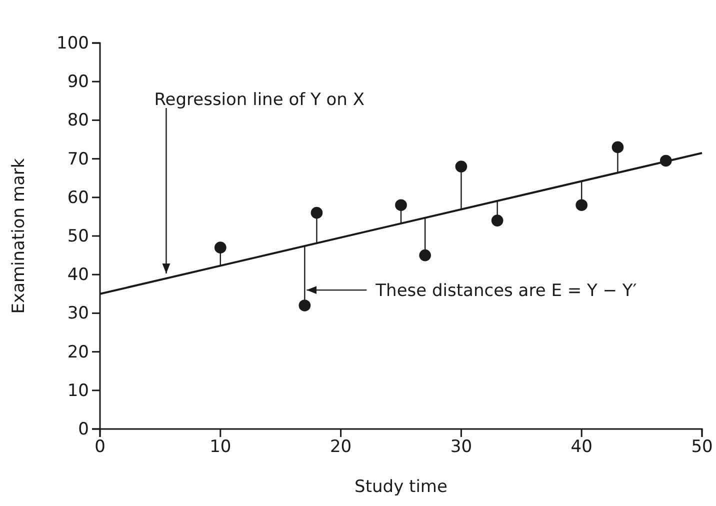 The height and width of the screenshot is (506, 716). What do you see at coordinates (259, 100) in the screenshot?
I see `annotation: Regression line of Y on X` at bounding box center [259, 100].